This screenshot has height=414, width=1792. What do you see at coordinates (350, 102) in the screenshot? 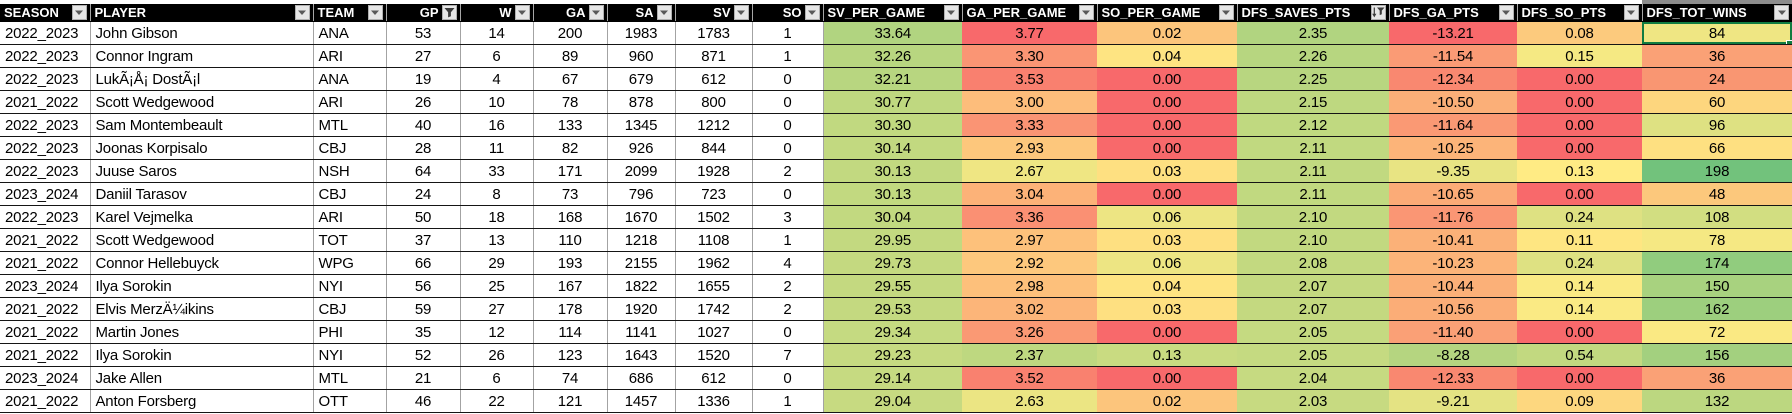
I see `cell-team: ARI` at bounding box center [350, 102].